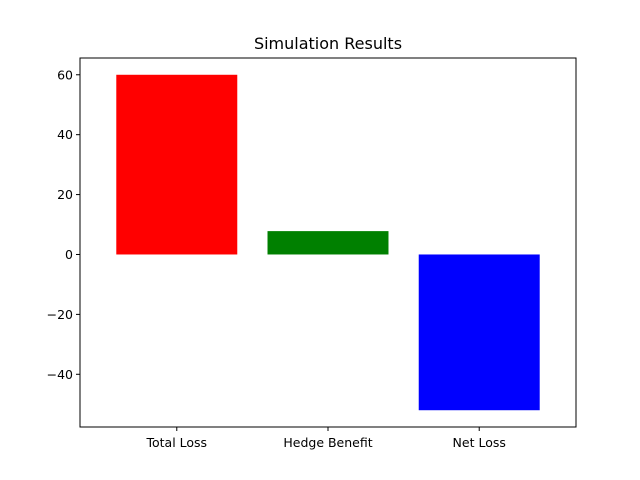 The image size is (640, 480). Describe the element at coordinates (60, 314) in the screenshot. I see `y-tick-label: −20` at that location.